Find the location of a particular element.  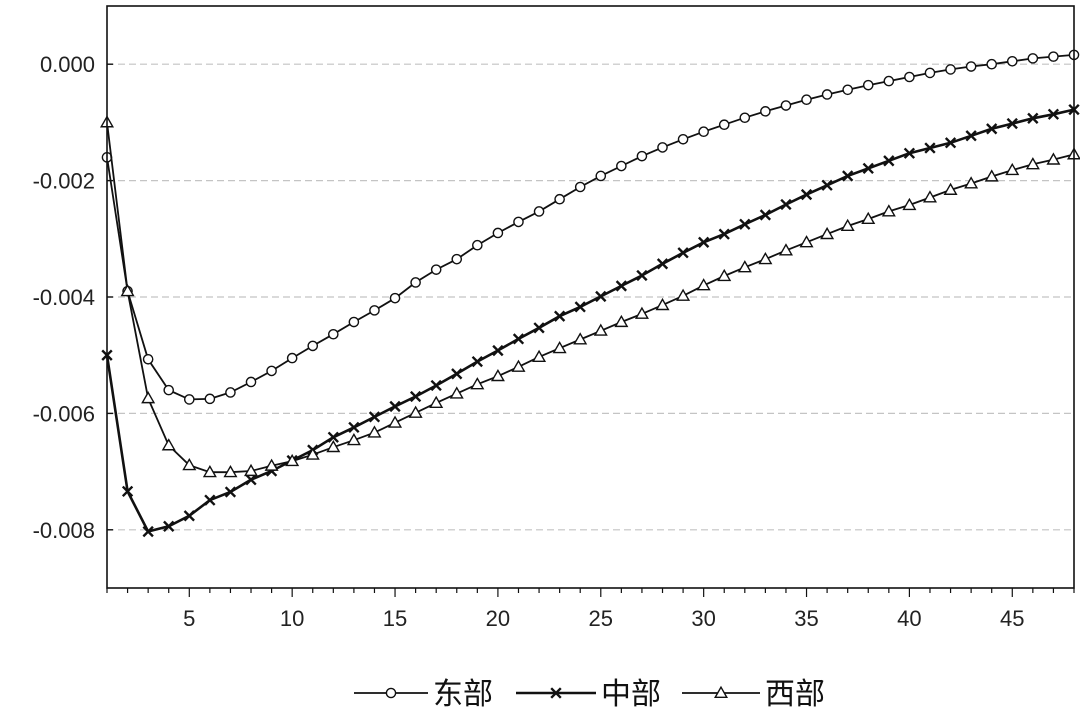

x-tick-label: 20 is located at coordinates (498, 618).